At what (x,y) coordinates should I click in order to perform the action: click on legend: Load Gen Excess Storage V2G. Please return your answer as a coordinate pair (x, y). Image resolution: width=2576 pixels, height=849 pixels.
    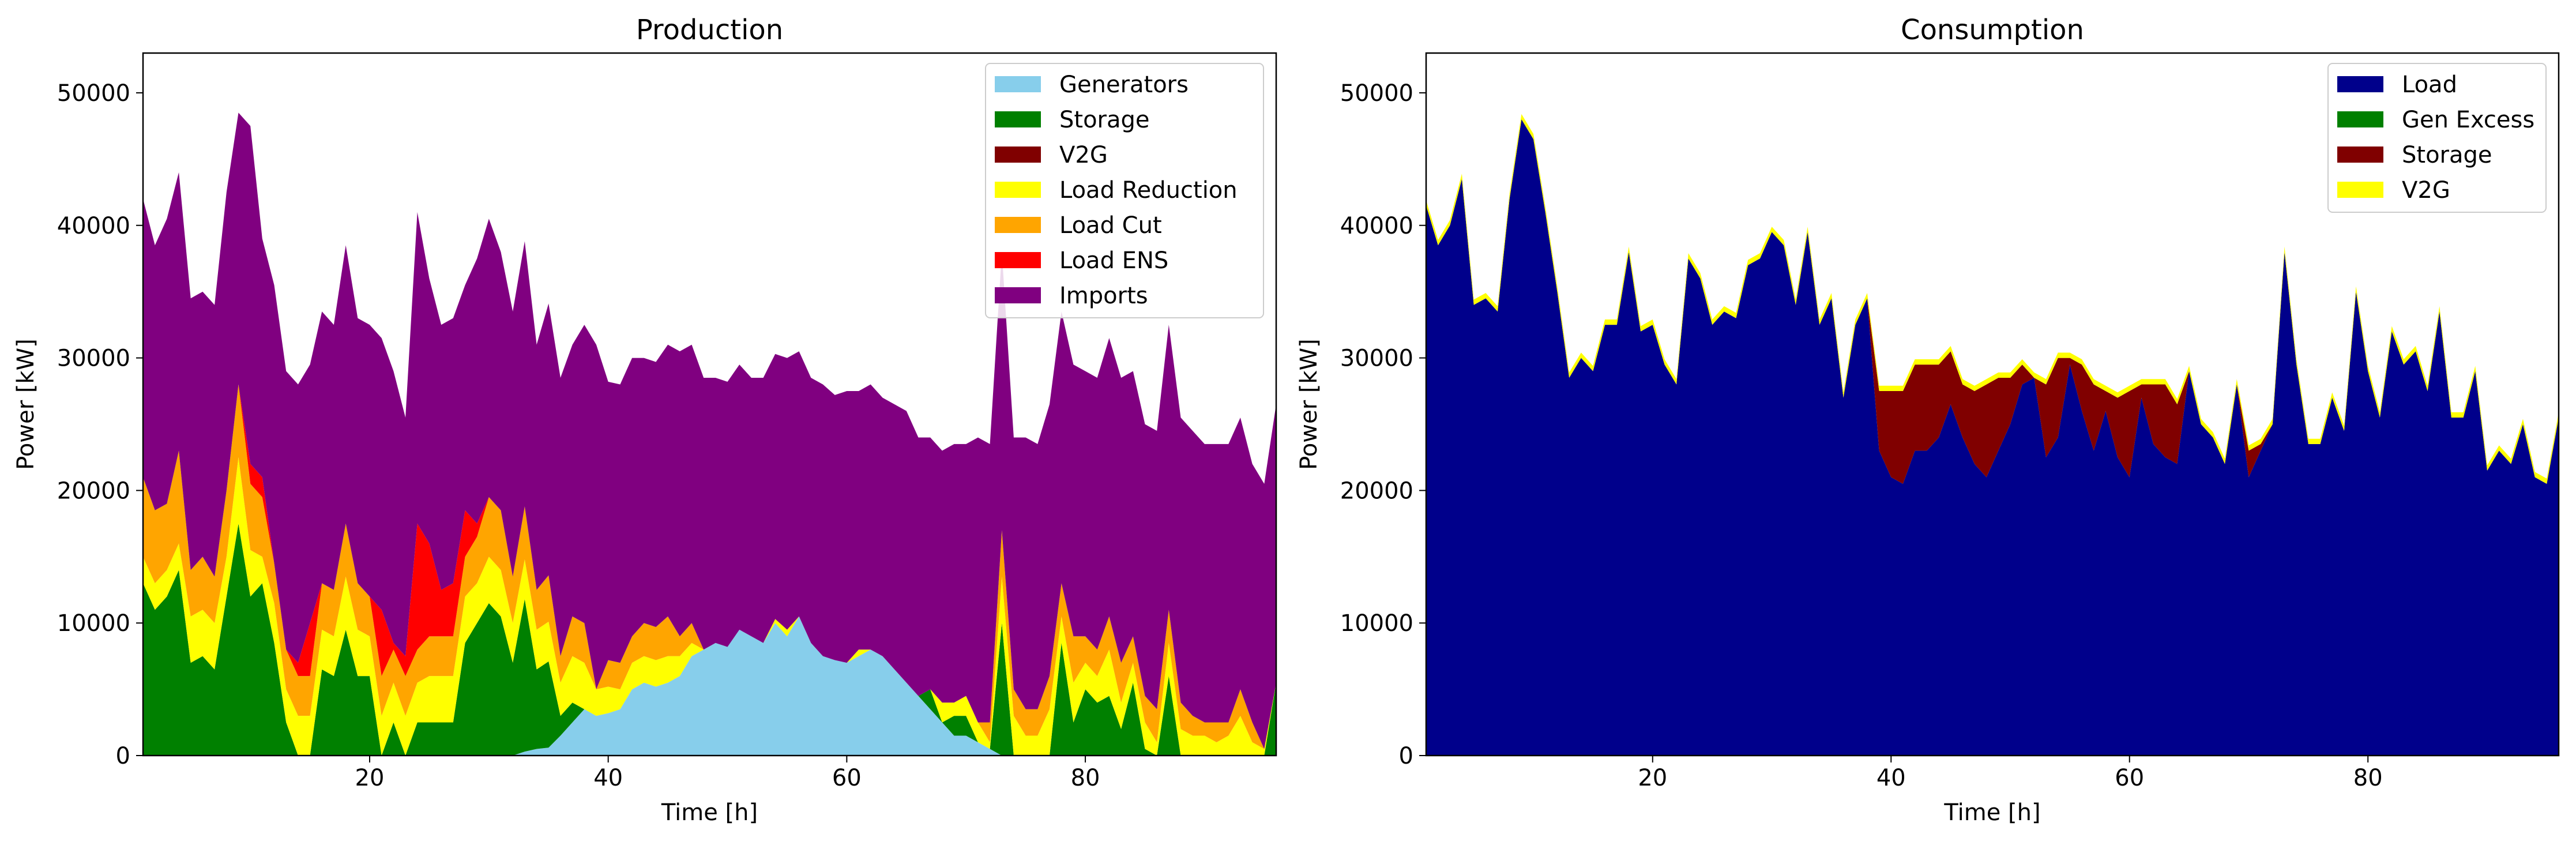
    Looking at the image, I should click on (2437, 138).